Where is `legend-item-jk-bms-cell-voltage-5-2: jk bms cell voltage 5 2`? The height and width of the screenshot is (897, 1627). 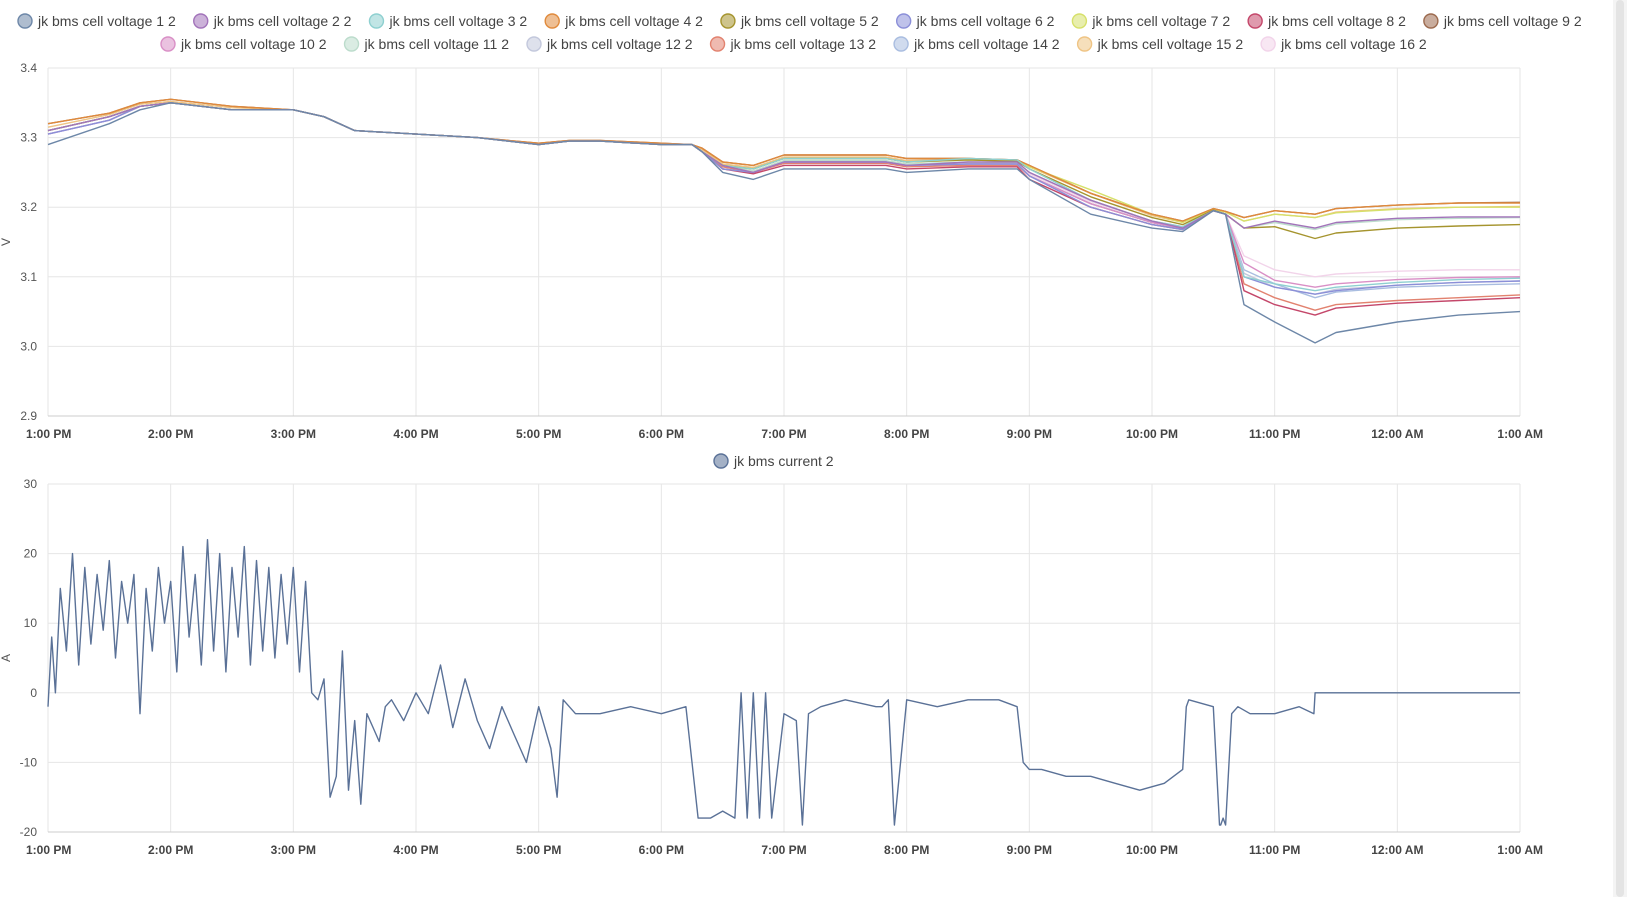
legend-item-jk-bms-cell-voltage-5-2: jk bms cell voltage 5 2 is located at coordinates (799, 21).